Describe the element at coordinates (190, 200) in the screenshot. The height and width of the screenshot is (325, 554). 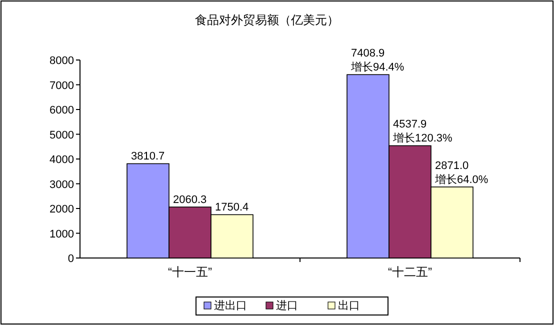
I see `data-label: 2060.3` at that location.